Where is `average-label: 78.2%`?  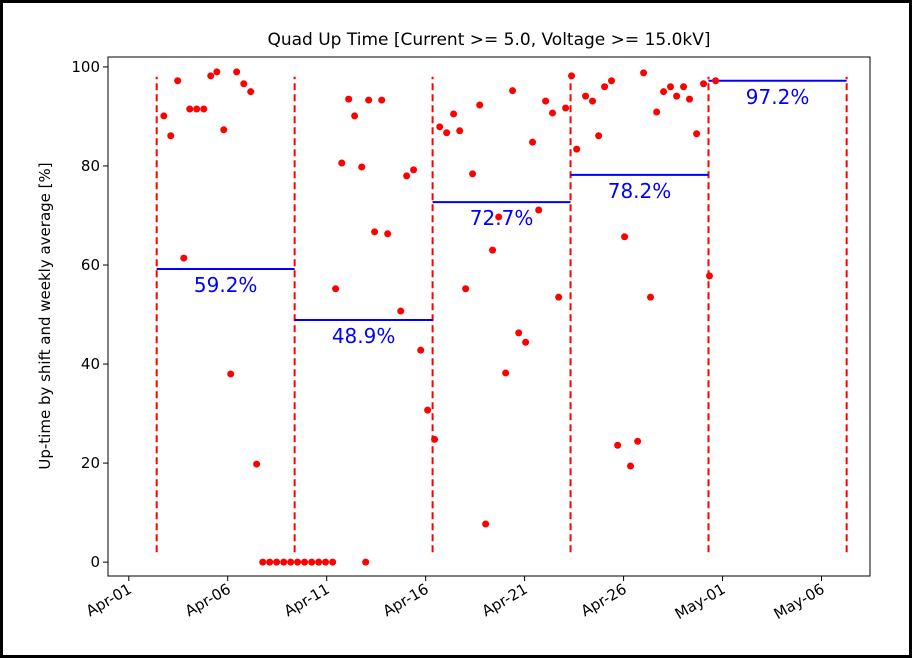 average-label: 78.2% is located at coordinates (640, 191).